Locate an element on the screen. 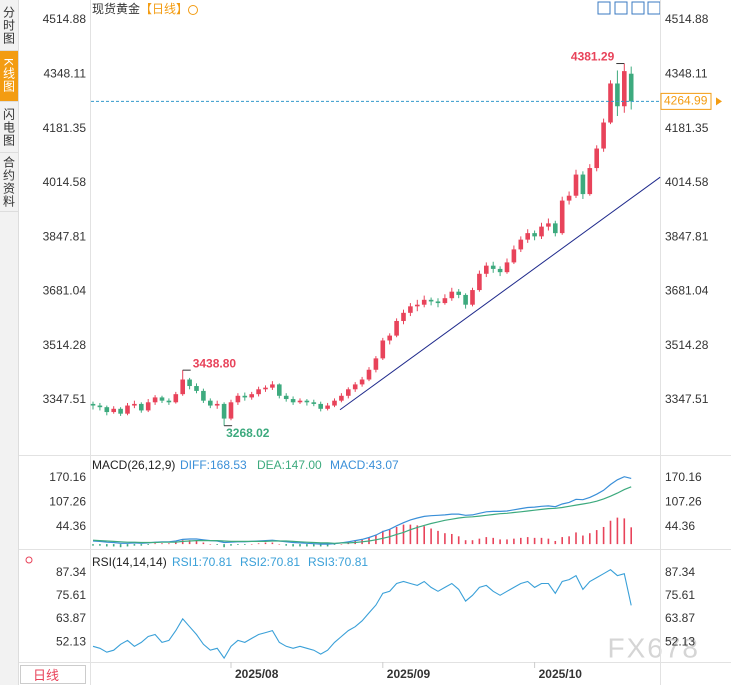  tool-forward is located at coordinates (638, 8).